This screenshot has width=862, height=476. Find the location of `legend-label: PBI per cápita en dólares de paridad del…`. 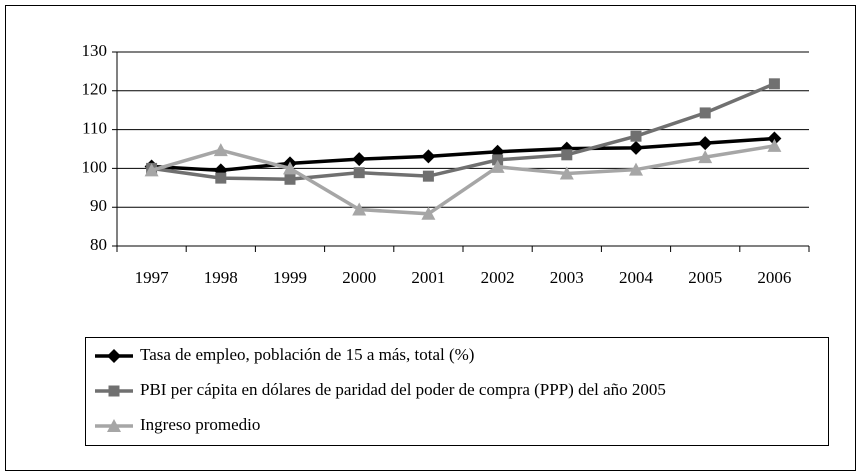

legend-label: PBI per cápita en dólares de paridad del… is located at coordinates (403, 389).